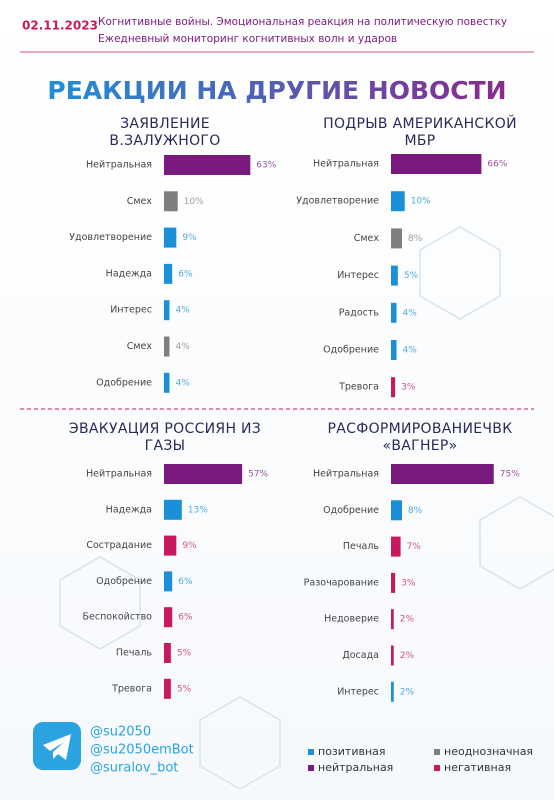 This screenshot has width=554, height=800. What do you see at coordinates (355, 767) in the screenshot?
I see `legend-label: нейтральная` at bounding box center [355, 767].